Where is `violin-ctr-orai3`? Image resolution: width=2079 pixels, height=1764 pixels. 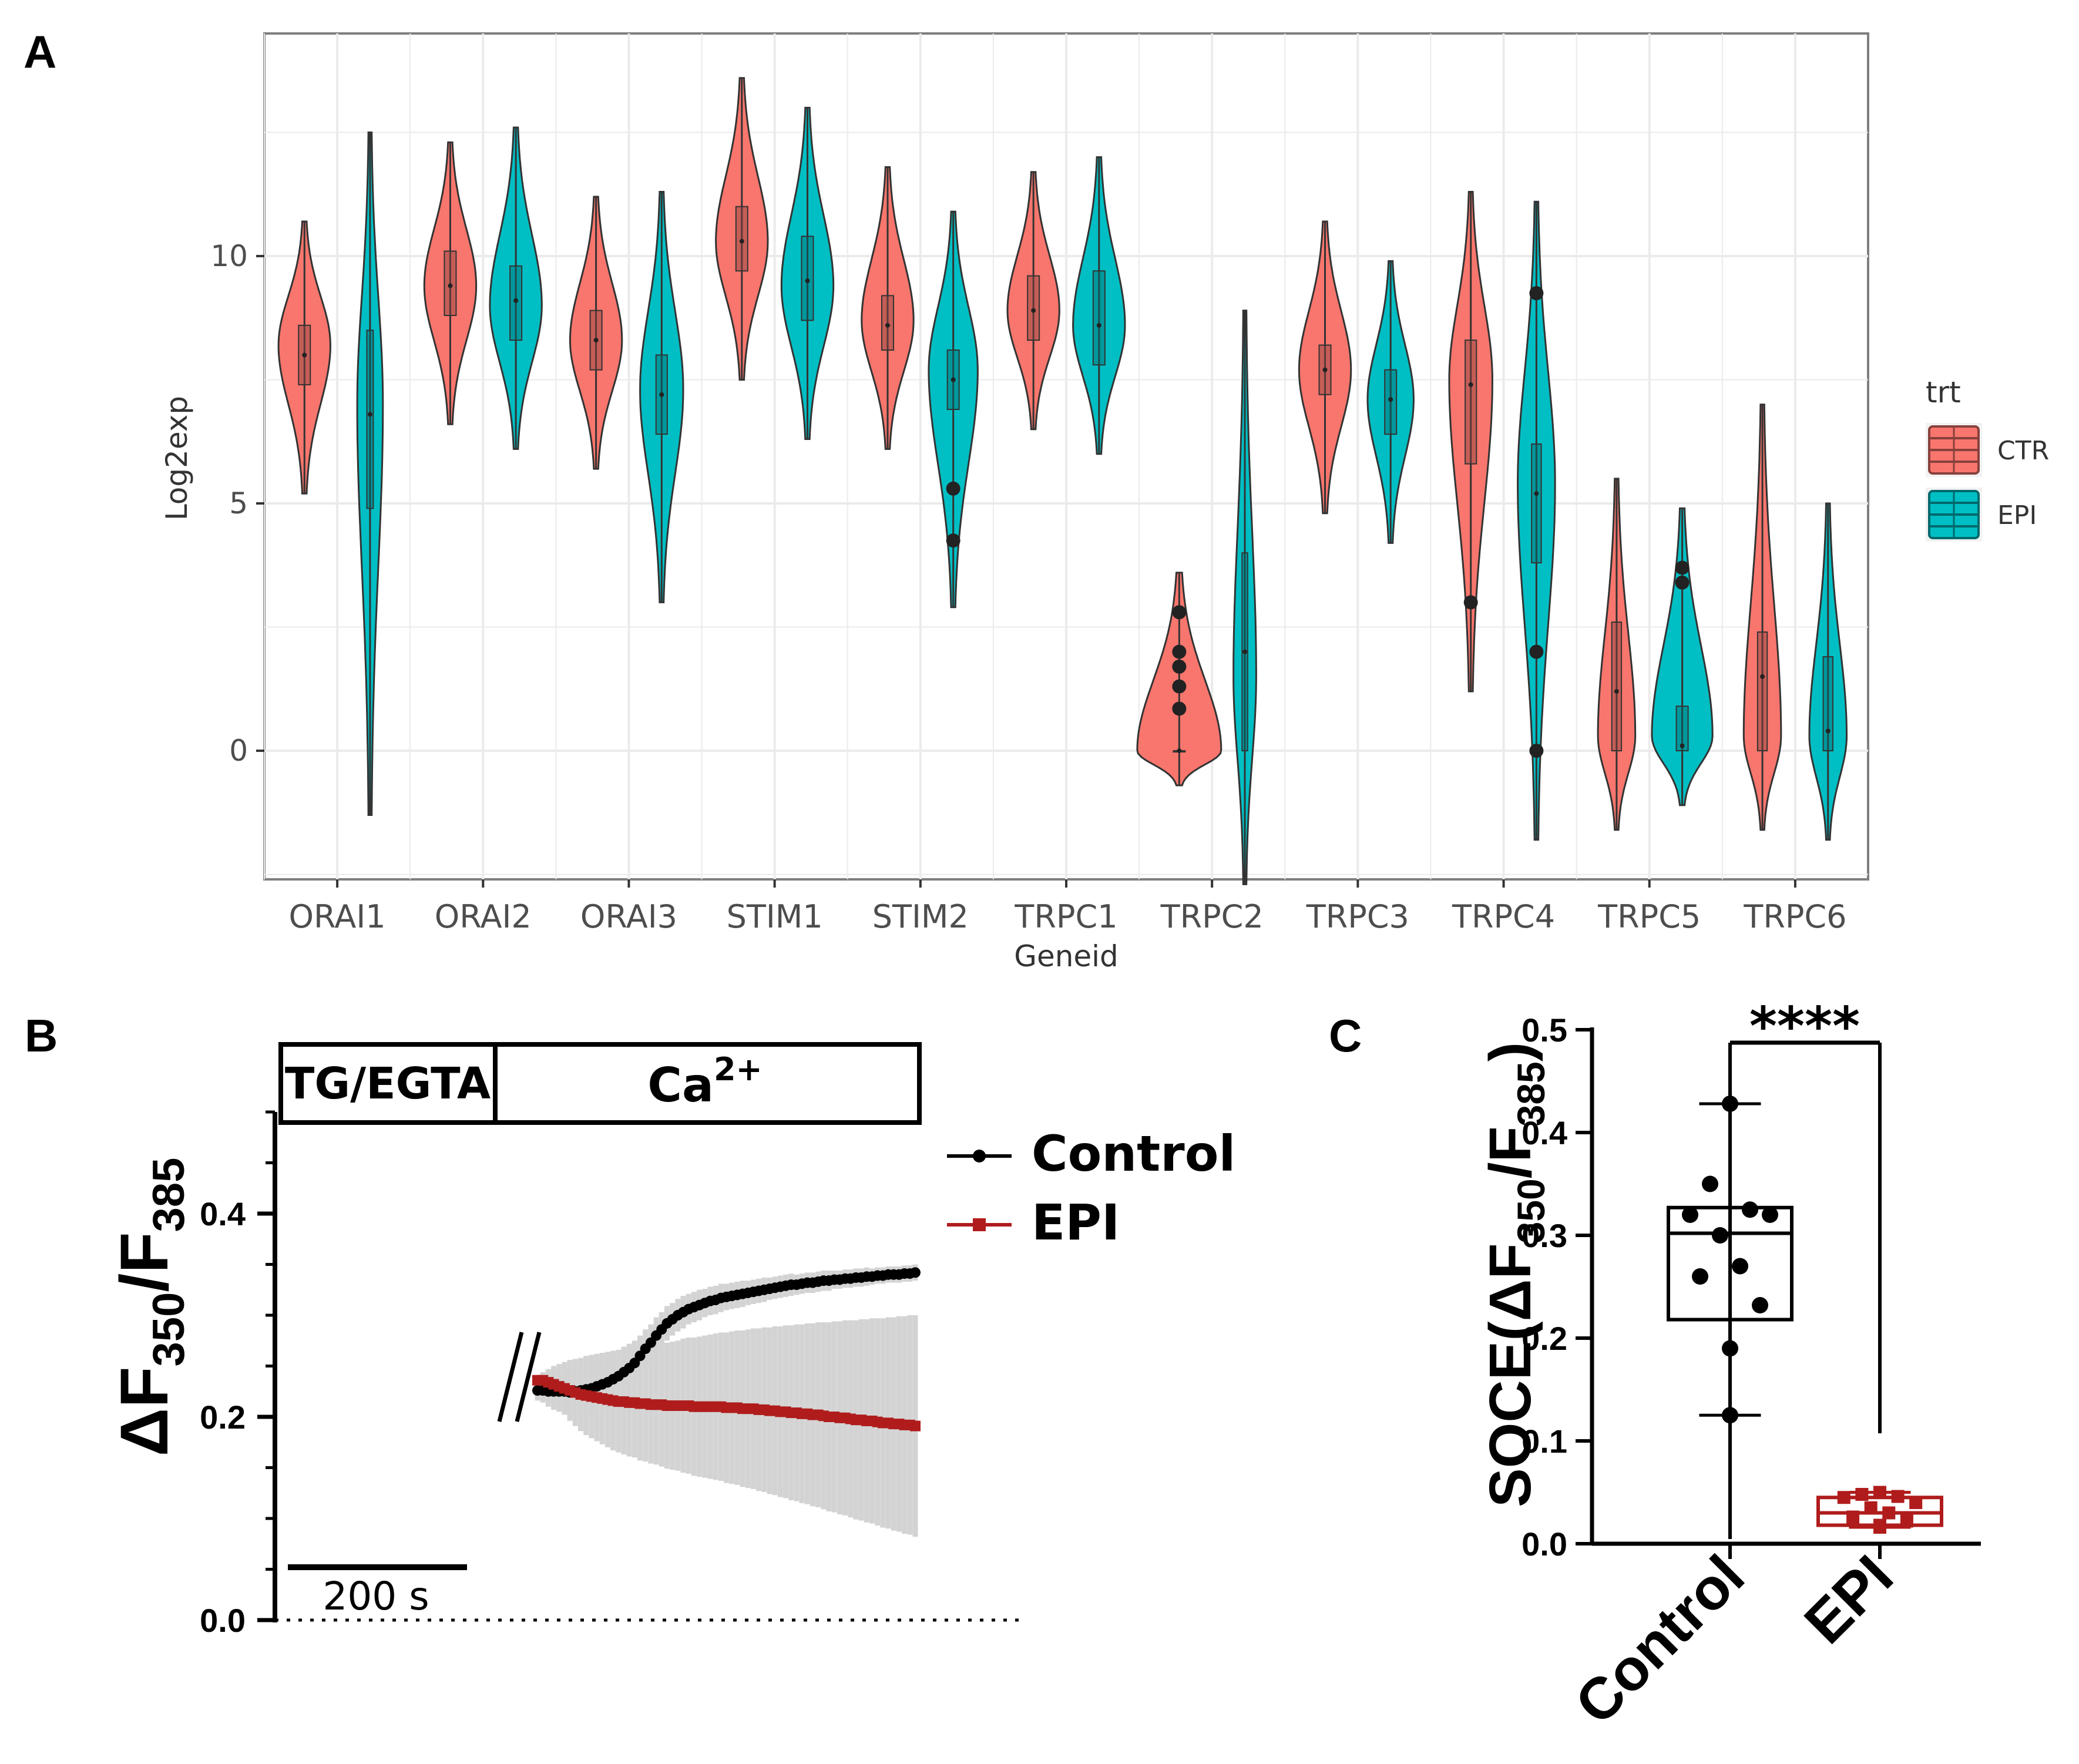
violin-ctr-orai3 is located at coordinates (596, 333).